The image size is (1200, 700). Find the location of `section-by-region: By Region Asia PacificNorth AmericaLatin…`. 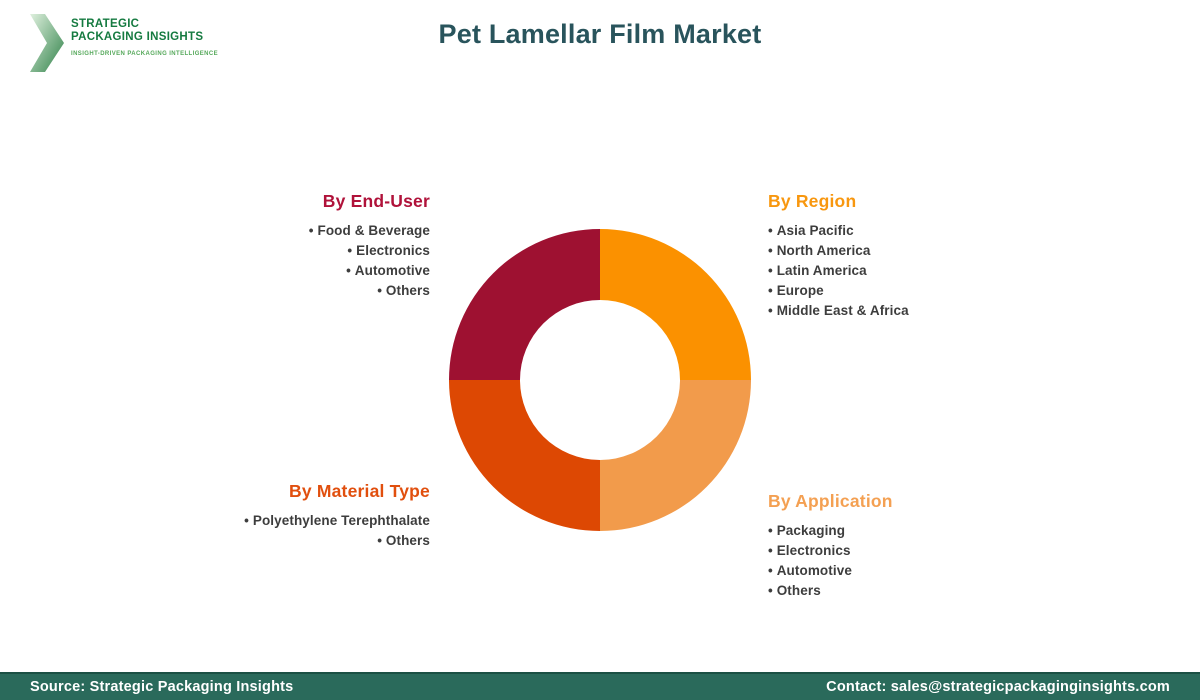

section-by-region: By Region Asia PacificNorth AmericaLatin… is located at coordinates (838, 255).